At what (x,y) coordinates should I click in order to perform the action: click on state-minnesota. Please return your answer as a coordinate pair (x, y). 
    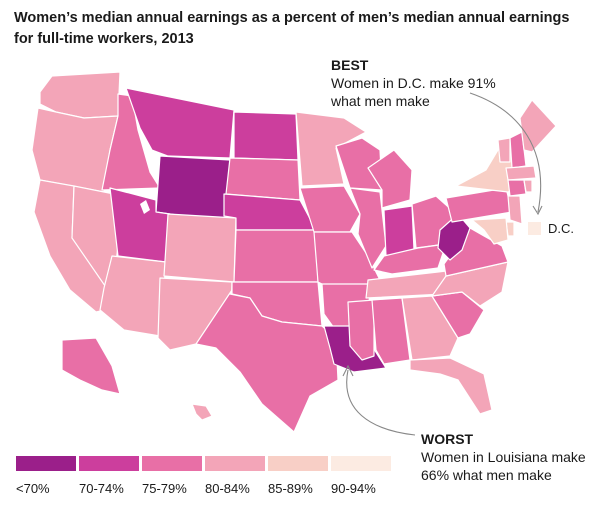
    Looking at the image, I should click on (331, 149).